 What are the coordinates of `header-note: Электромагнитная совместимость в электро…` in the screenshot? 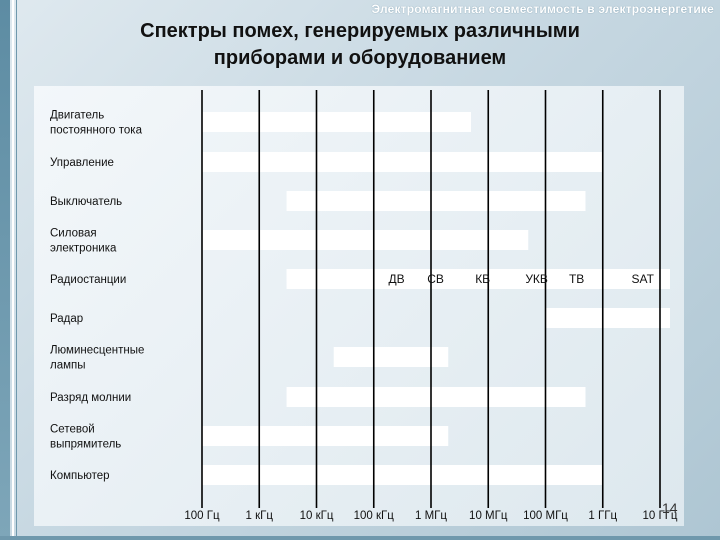 It's located at (542, 9).